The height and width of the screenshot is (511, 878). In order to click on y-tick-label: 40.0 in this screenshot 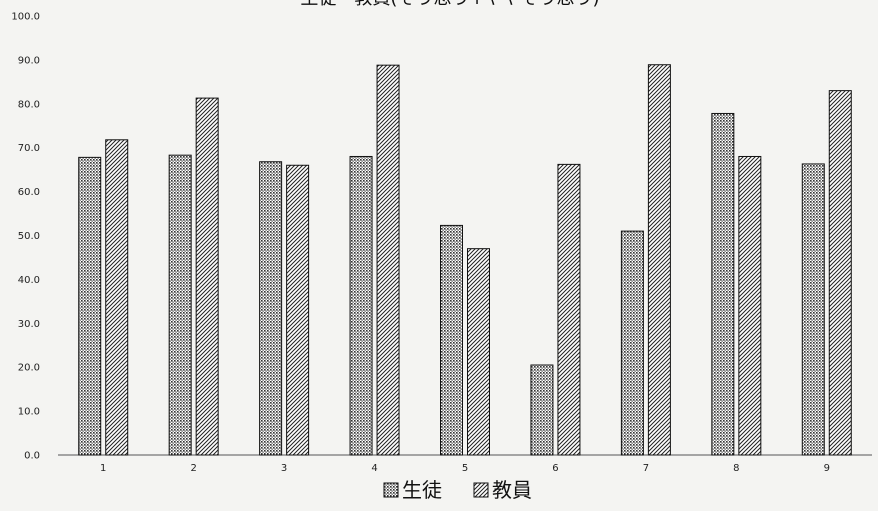, I will do `click(29, 280)`.